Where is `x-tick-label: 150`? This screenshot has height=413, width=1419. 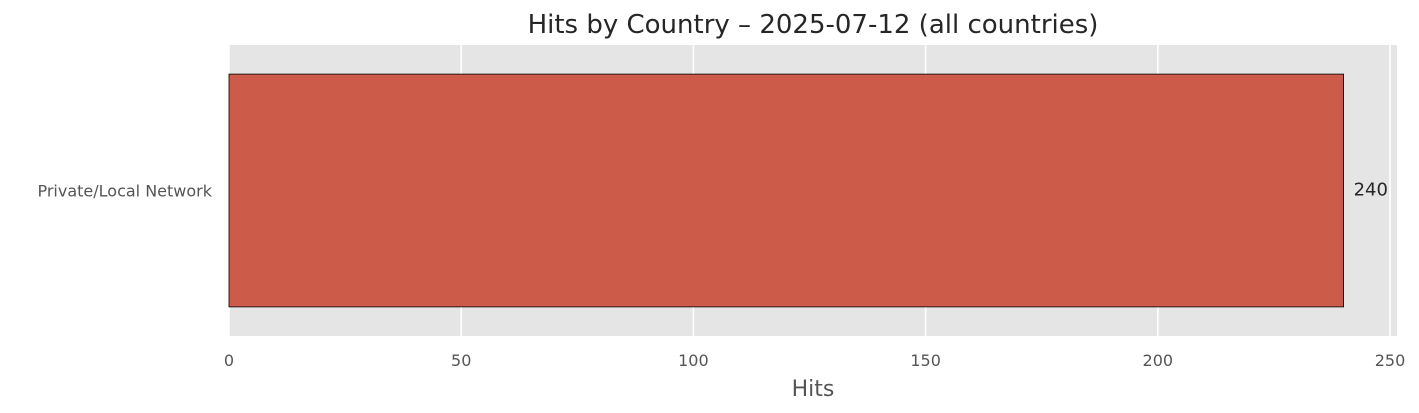 x-tick-label: 150 is located at coordinates (925, 360).